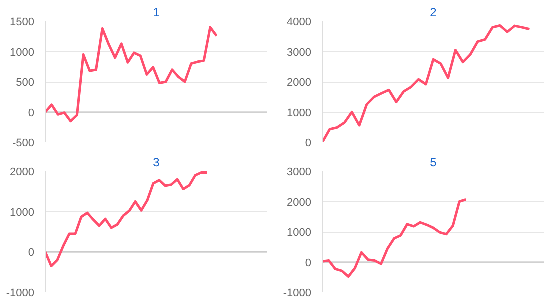 Image resolution: width=555 pixels, height=308 pixels. I want to click on y-tick-label: 500, so click(25, 83).